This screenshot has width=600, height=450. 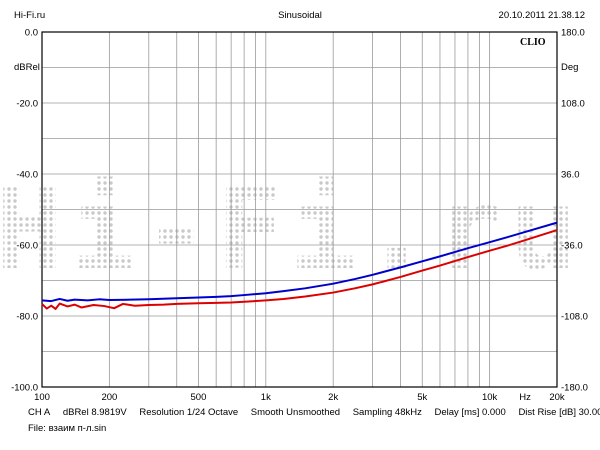 What do you see at coordinates (94, 412) in the screenshot?
I see `footer-level: dBRel 8.9819V` at bounding box center [94, 412].